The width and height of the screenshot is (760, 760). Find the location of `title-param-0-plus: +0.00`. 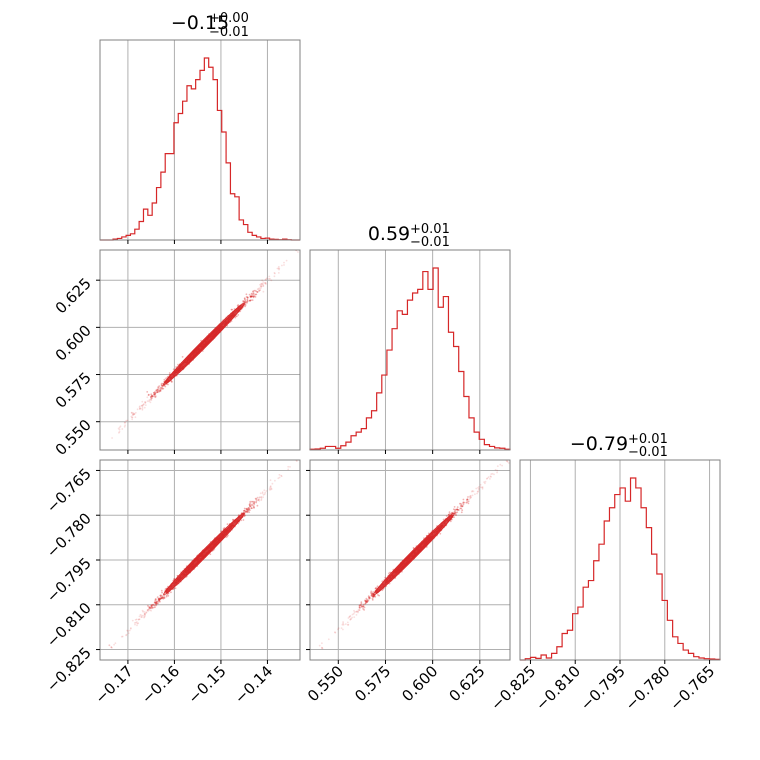

title-param-0-plus: +0.00 is located at coordinates (229, 18).